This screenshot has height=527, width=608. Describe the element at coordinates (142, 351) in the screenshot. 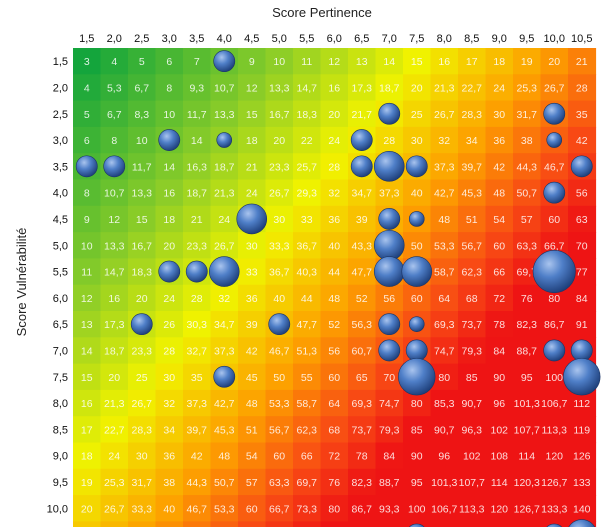

I see `cell-value-label: 23,3` at that location.